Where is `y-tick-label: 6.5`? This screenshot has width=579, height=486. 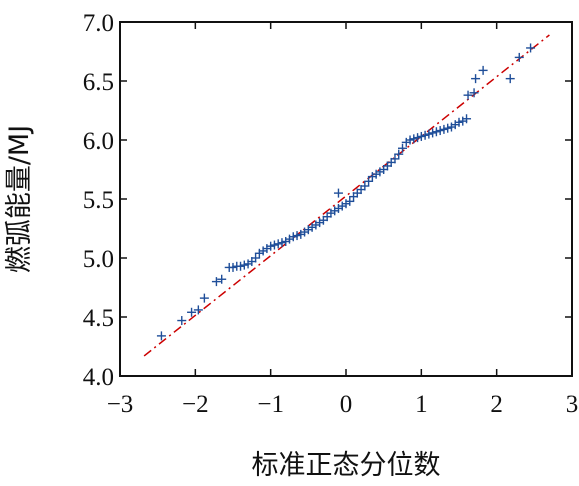 y-tick-label: 6.5 is located at coordinates (98, 82).